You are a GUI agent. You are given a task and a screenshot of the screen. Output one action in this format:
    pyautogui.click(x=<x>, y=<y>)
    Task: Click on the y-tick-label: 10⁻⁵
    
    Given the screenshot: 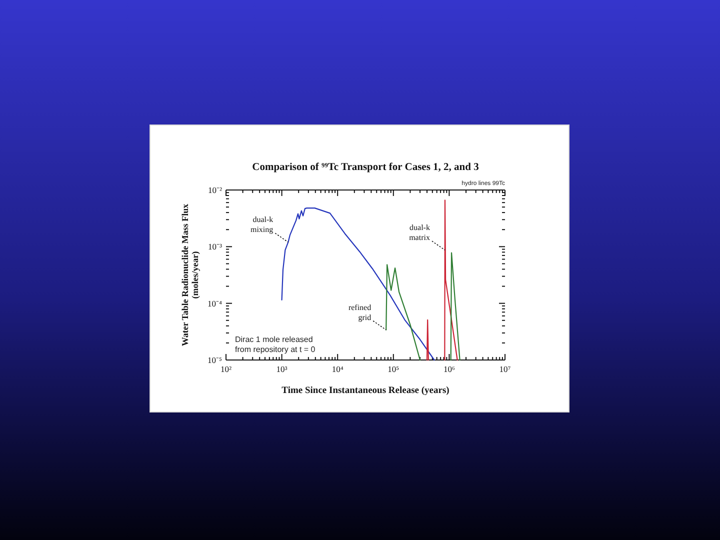 What is the action you would take?
    pyautogui.click(x=215, y=359)
    